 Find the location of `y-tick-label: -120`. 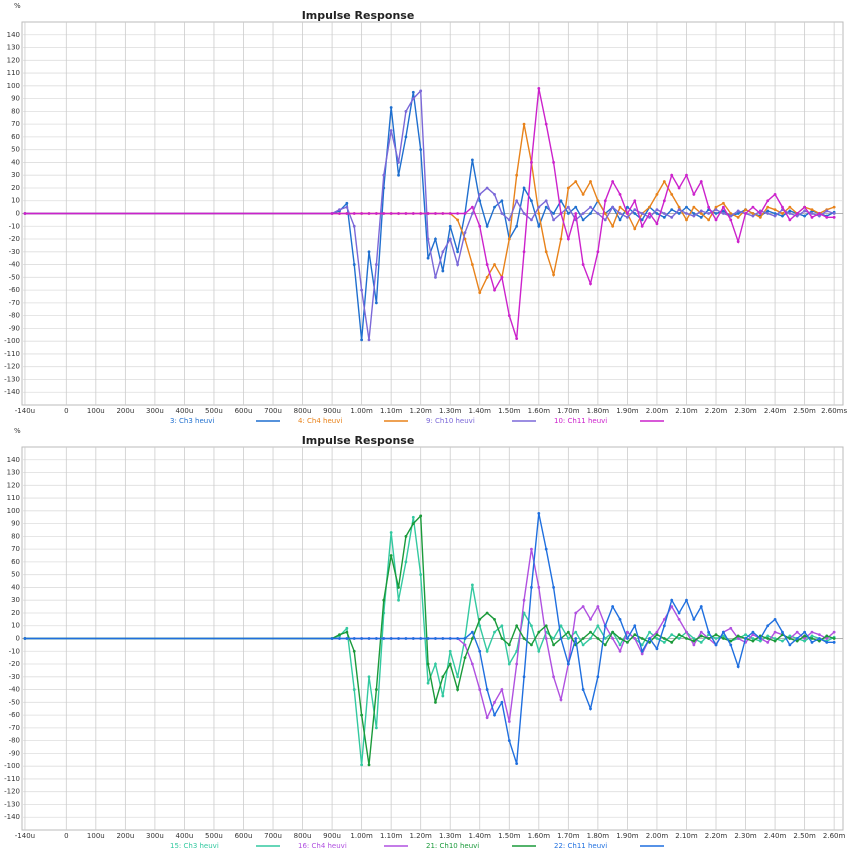

y-tick-label: -120 is located at coordinates (12, 792).